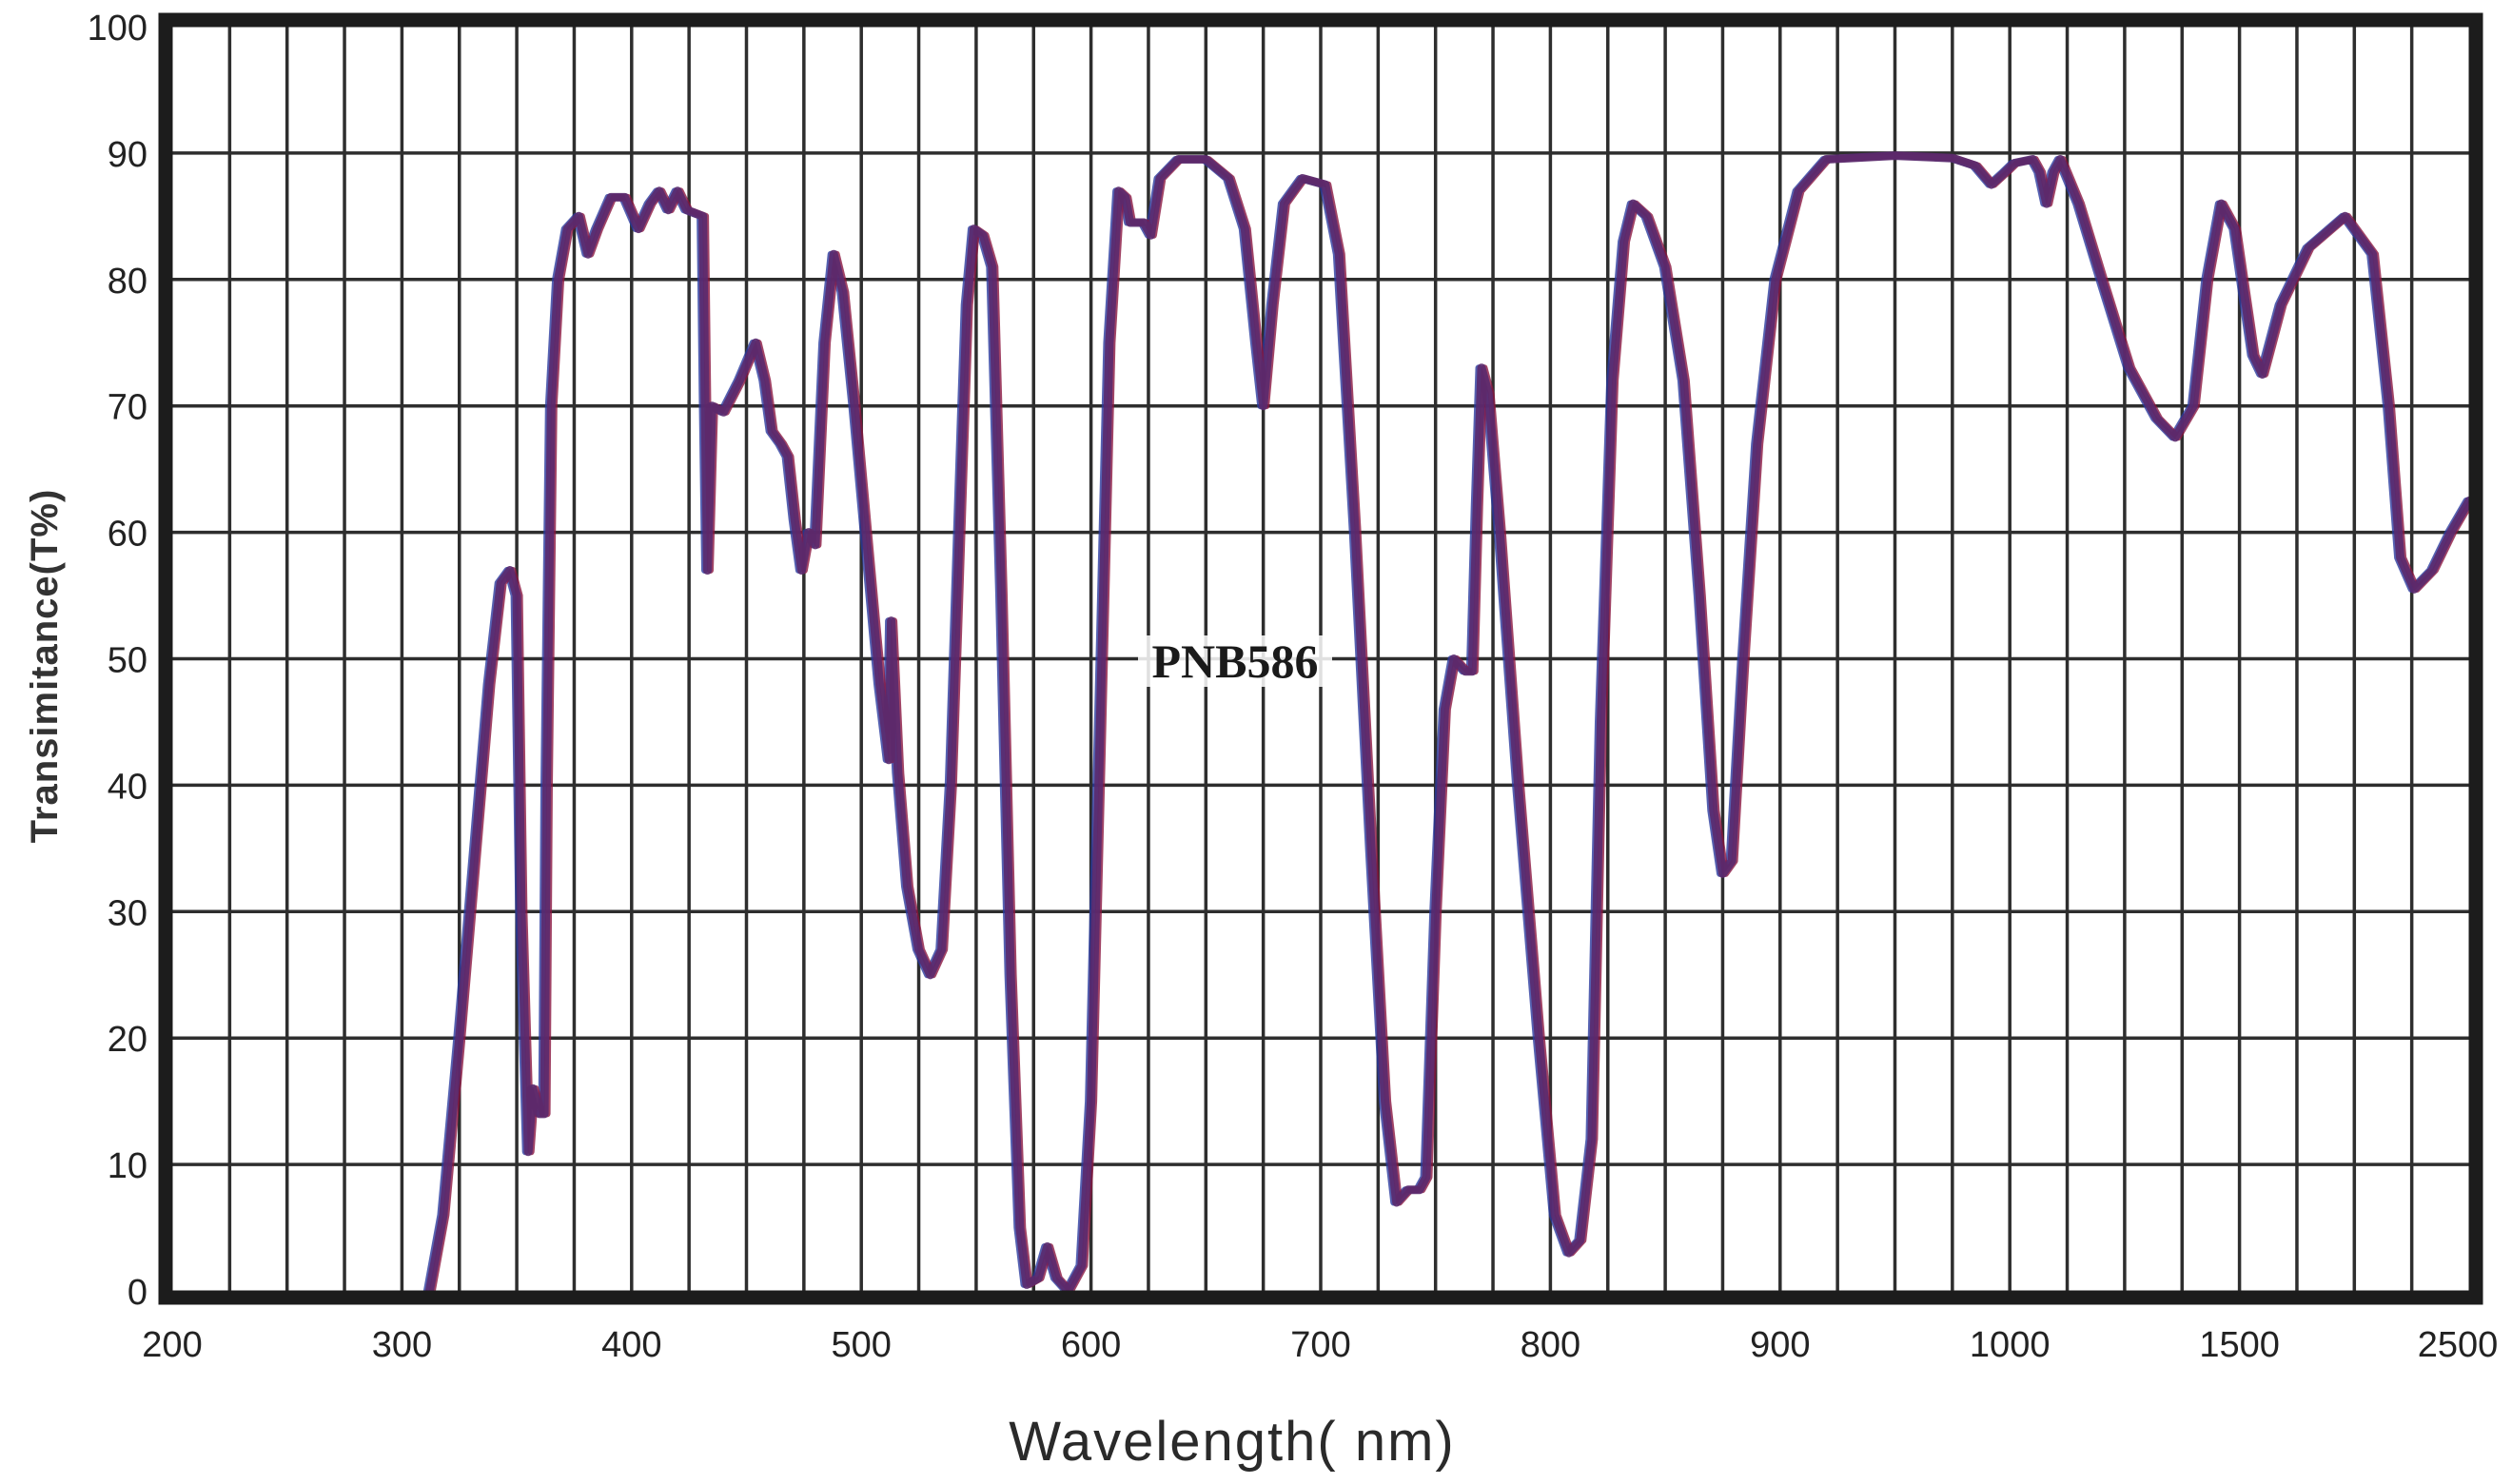  I want to click on x-tick-label: 2500, so click(2458, 1345).